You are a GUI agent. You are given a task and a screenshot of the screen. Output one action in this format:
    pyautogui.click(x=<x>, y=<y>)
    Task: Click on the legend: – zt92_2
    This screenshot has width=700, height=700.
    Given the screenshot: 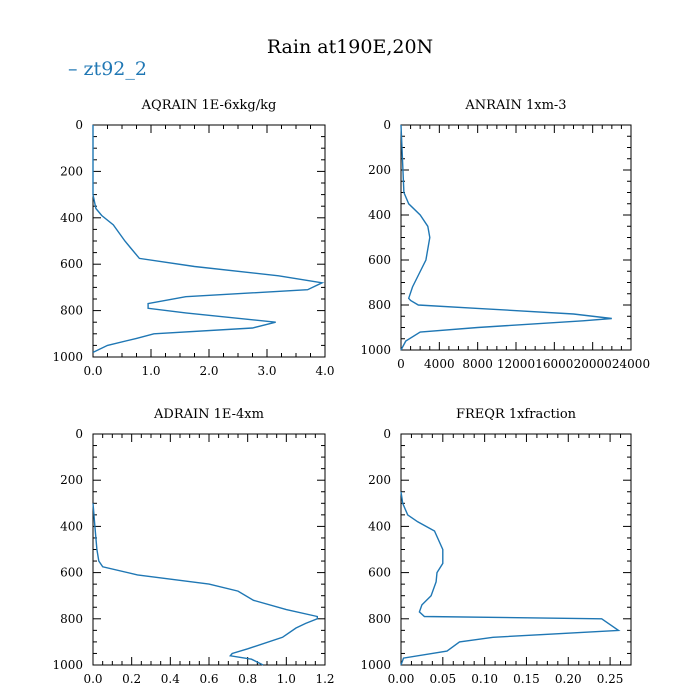 What is the action you would take?
    pyautogui.click(x=107, y=69)
    